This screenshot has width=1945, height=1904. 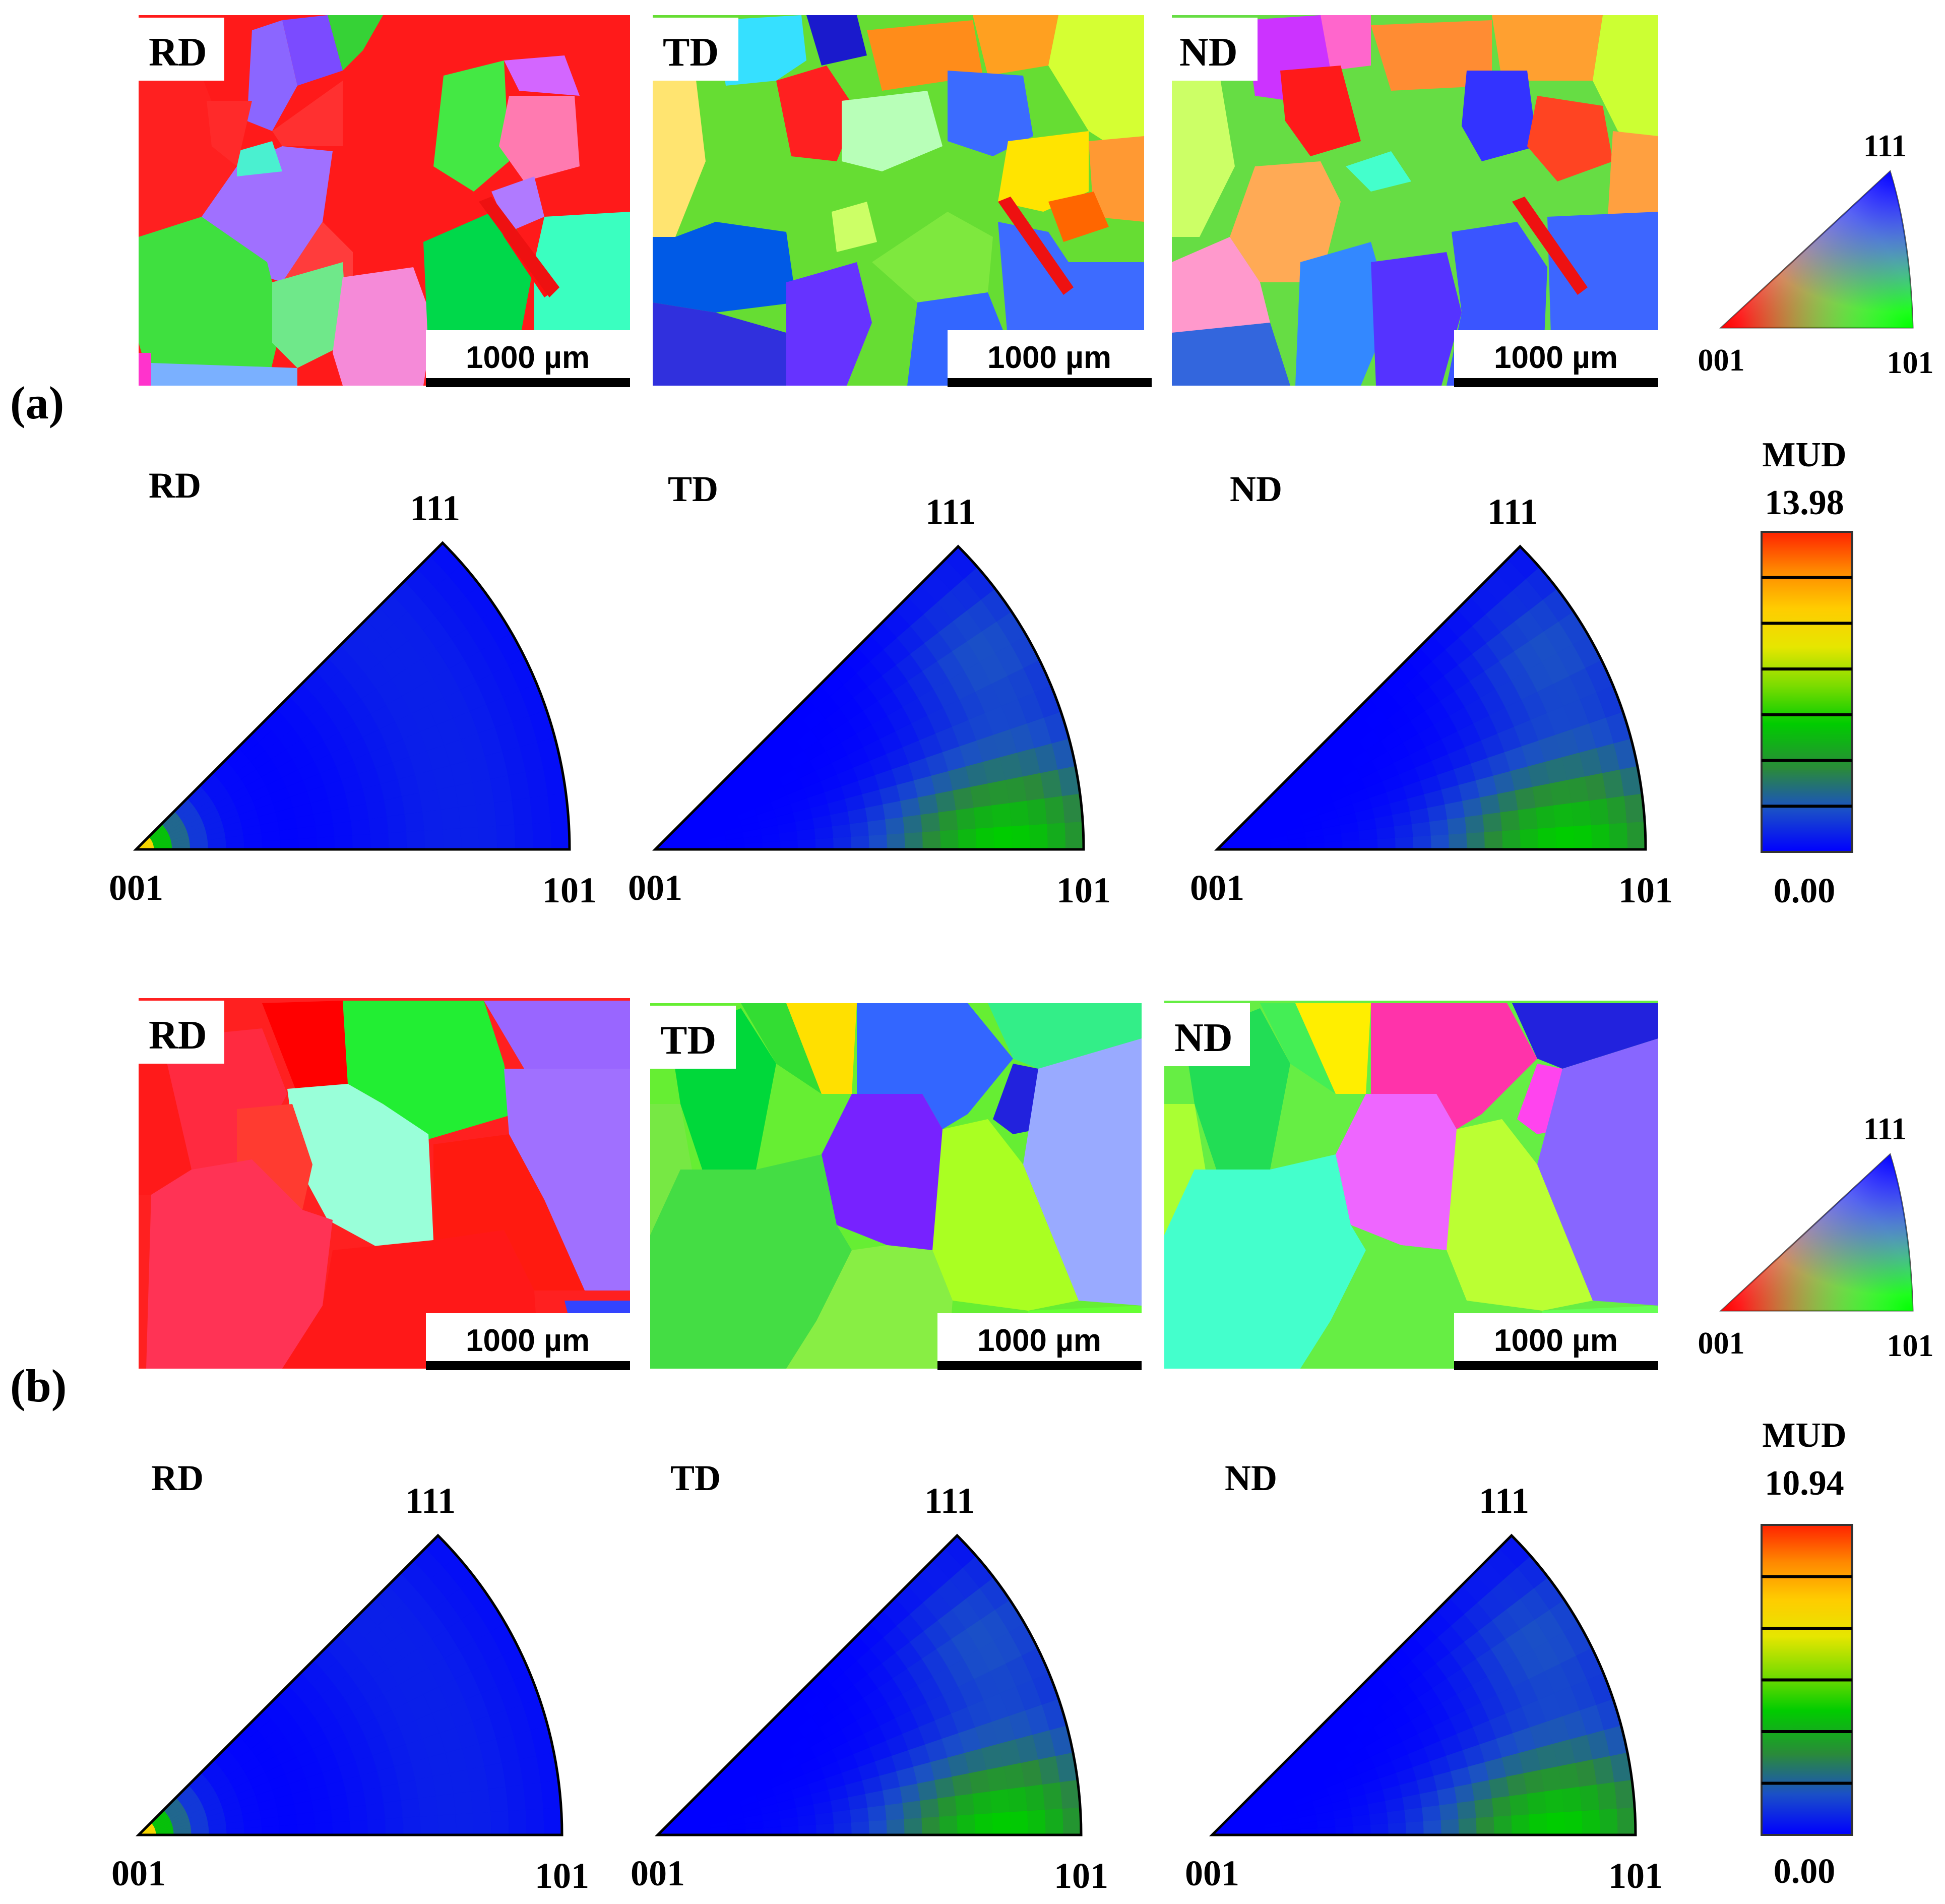 What do you see at coordinates (528, 357) in the screenshot?
I see `panel-a-scale-bar-rd: 1000 µm` at bounding box center [528, 357].